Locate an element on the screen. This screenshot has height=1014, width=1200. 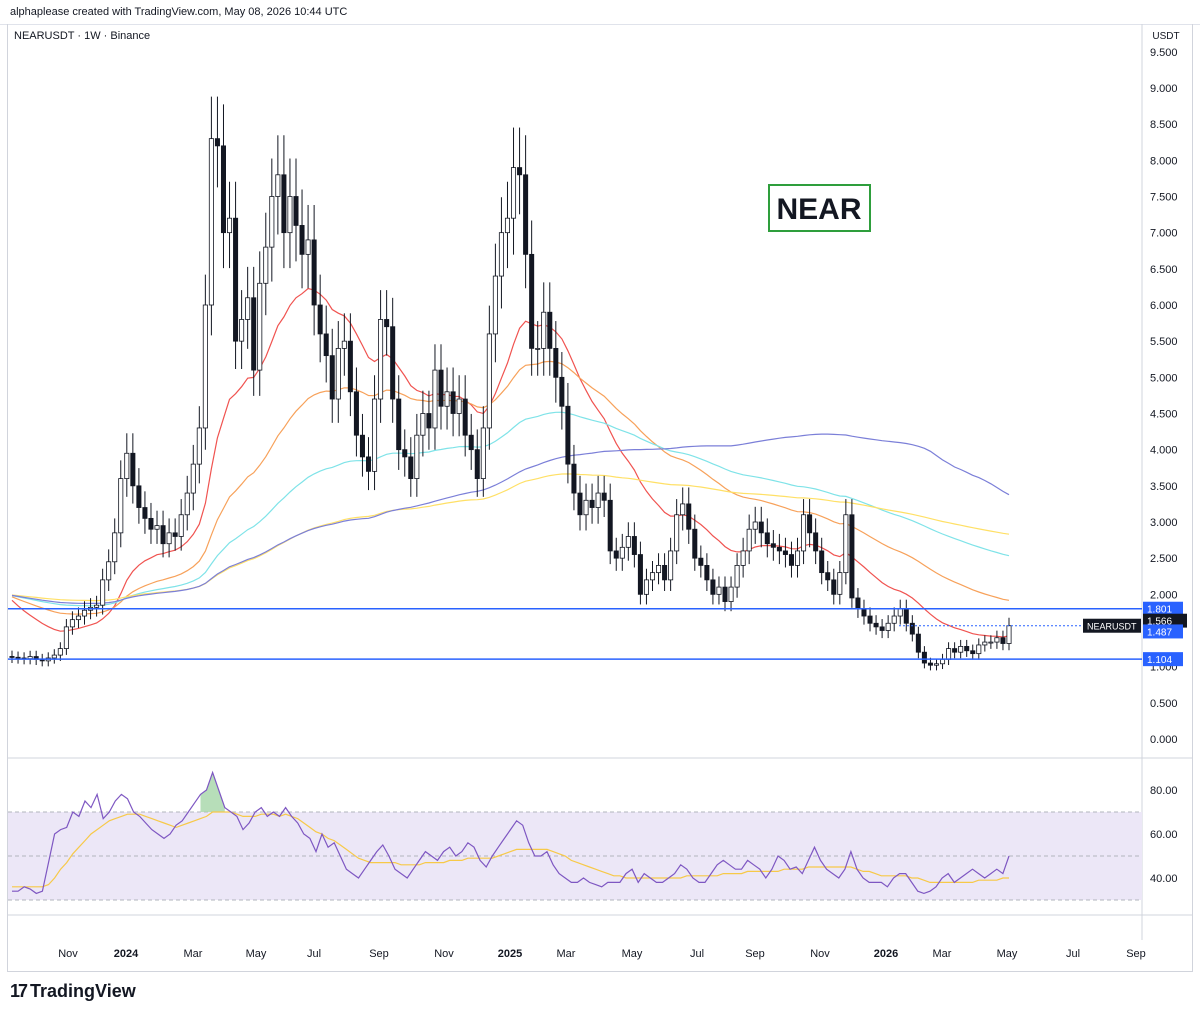
price-tick-label: 4.000 is located at coordinates (1164, 451).